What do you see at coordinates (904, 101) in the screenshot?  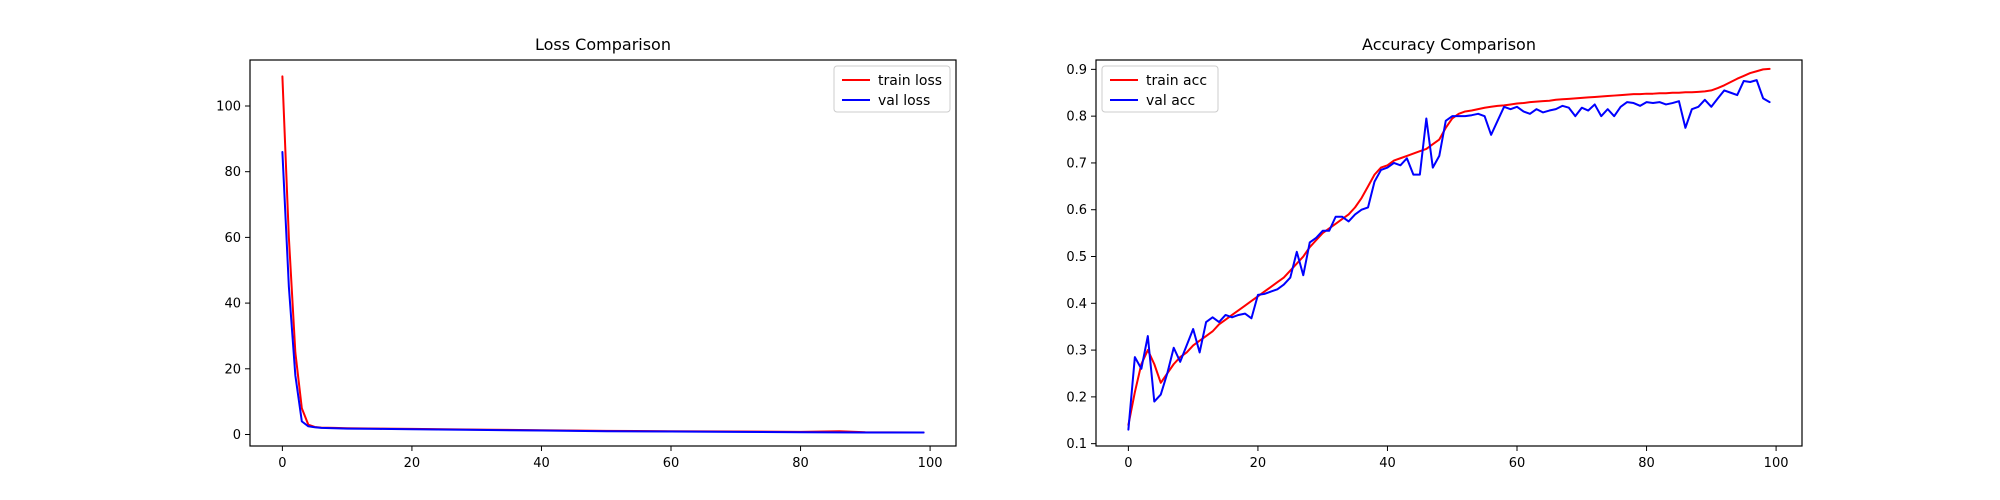 I see `legend-label-val-loss: val loss` at bounding box center [904, 101].